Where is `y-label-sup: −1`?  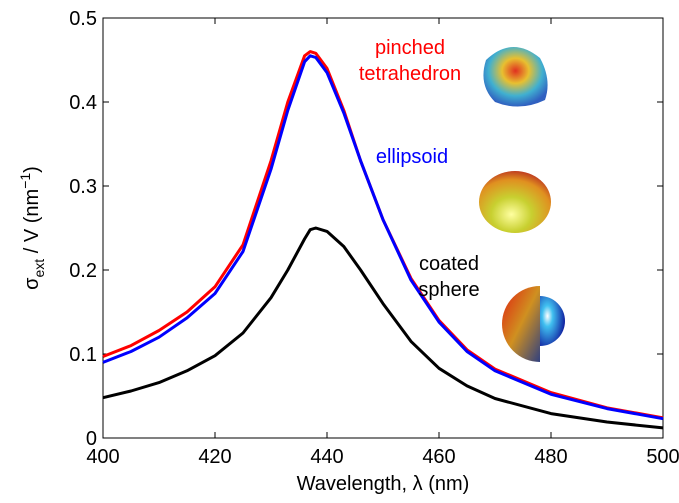 y-label-sup: −1 is located at coordinates (25, 181).